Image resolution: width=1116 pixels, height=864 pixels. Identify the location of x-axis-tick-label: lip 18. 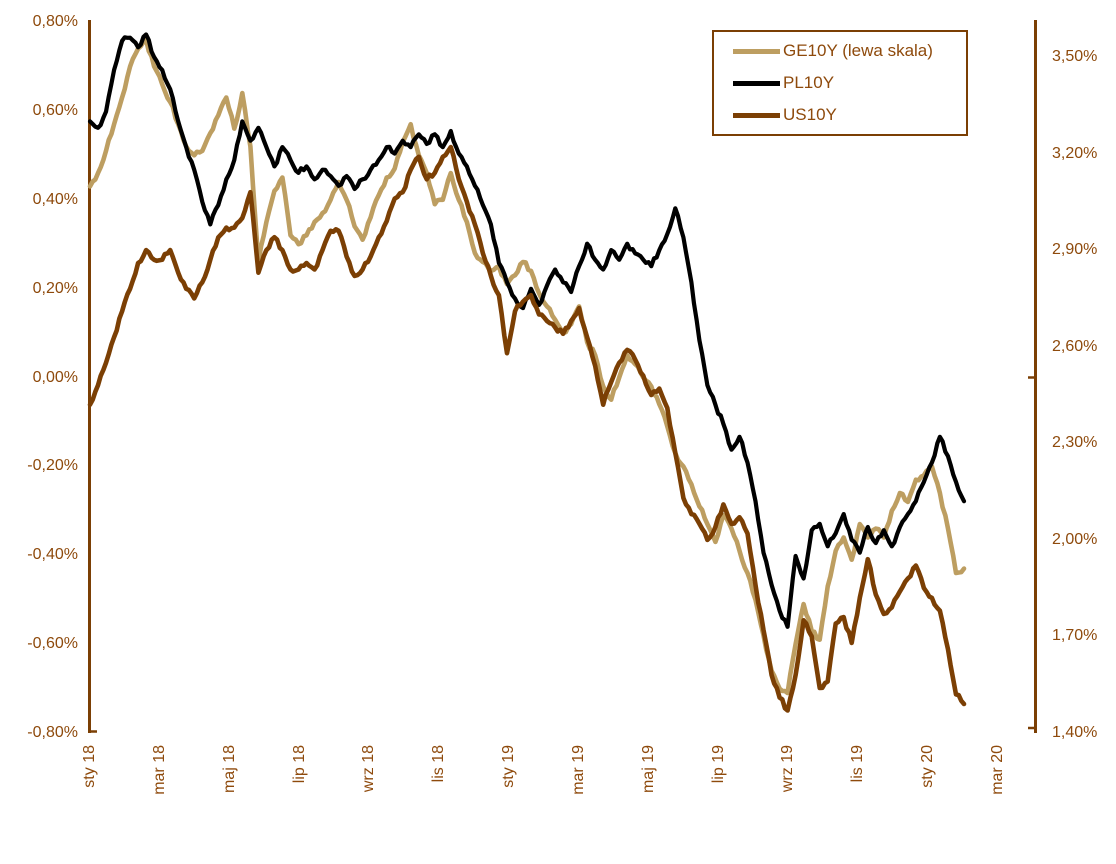
(299, 764).